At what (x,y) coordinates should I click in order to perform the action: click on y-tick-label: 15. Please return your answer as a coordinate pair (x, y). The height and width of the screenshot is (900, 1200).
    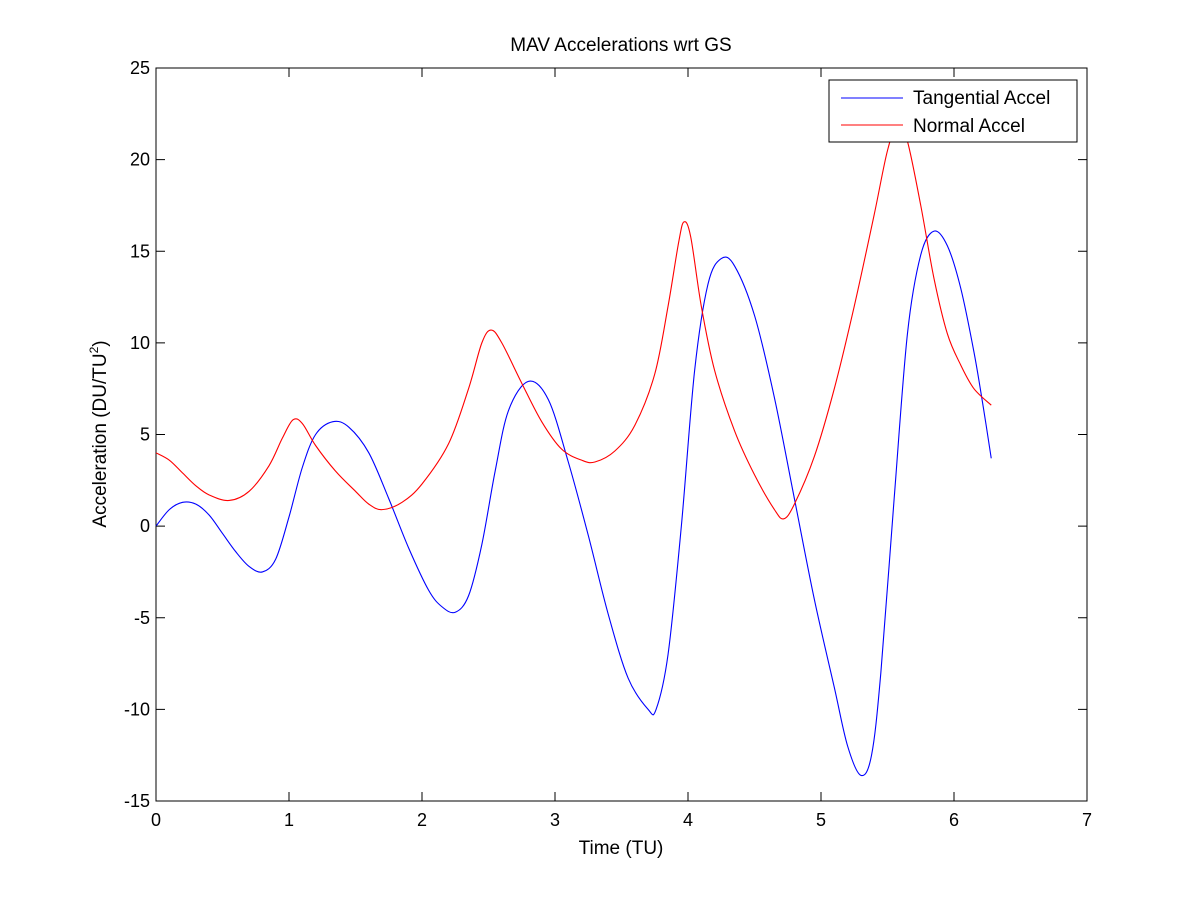
    Looking at the image, I should click on (140, 251).